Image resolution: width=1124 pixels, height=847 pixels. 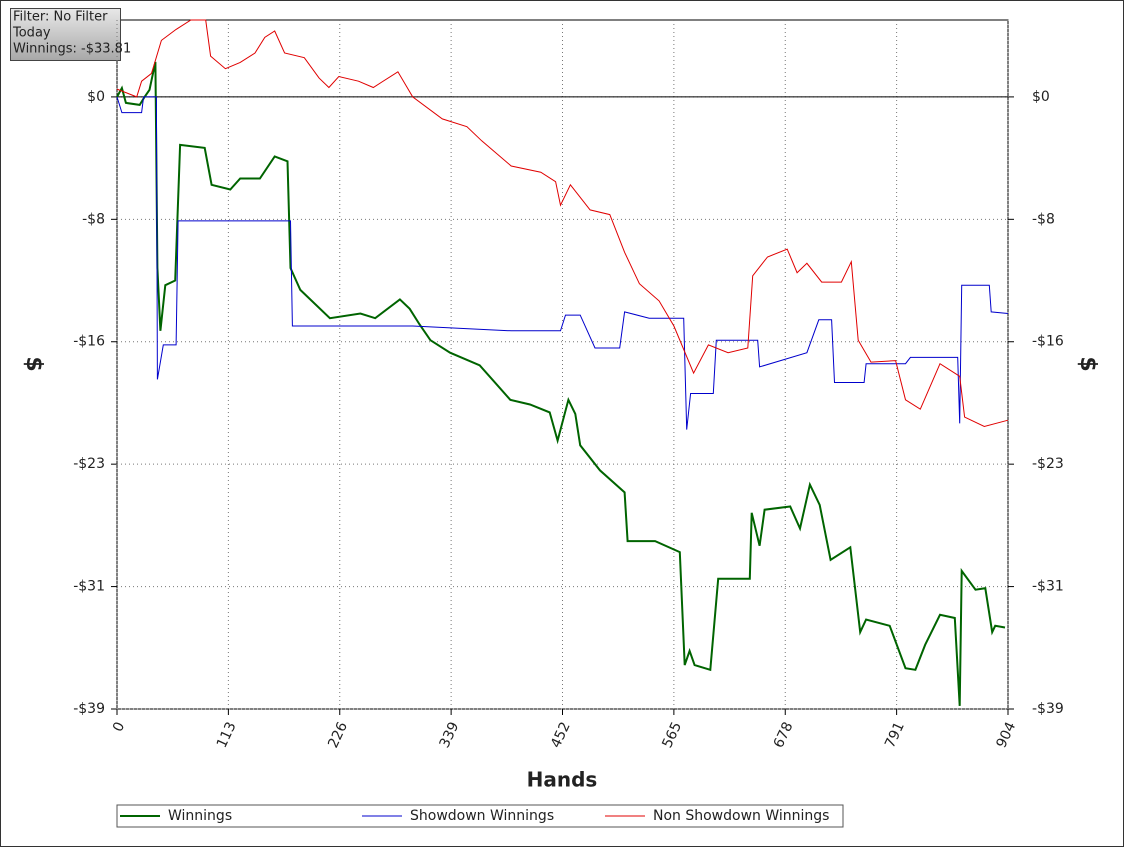 I want to click on y-tick-label: -$8, so click(x=93, y=219).